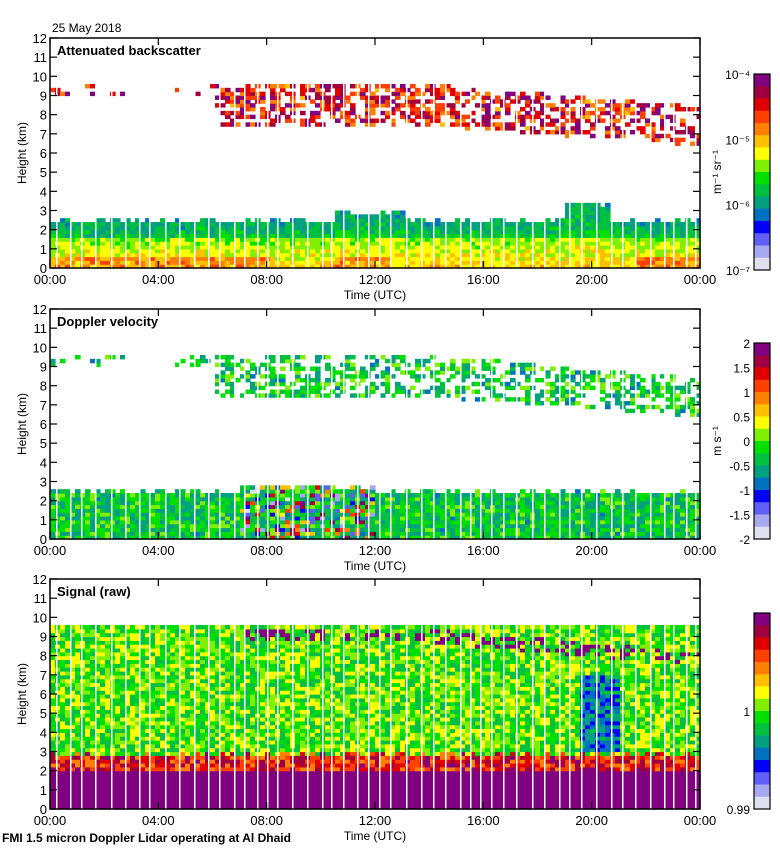 This screenshot has width=780, height=850. What do you see at coordinates (108, 321) in the screenshot?
I see `panel-title: Doppler velocity` at bounding box center [108, 321].